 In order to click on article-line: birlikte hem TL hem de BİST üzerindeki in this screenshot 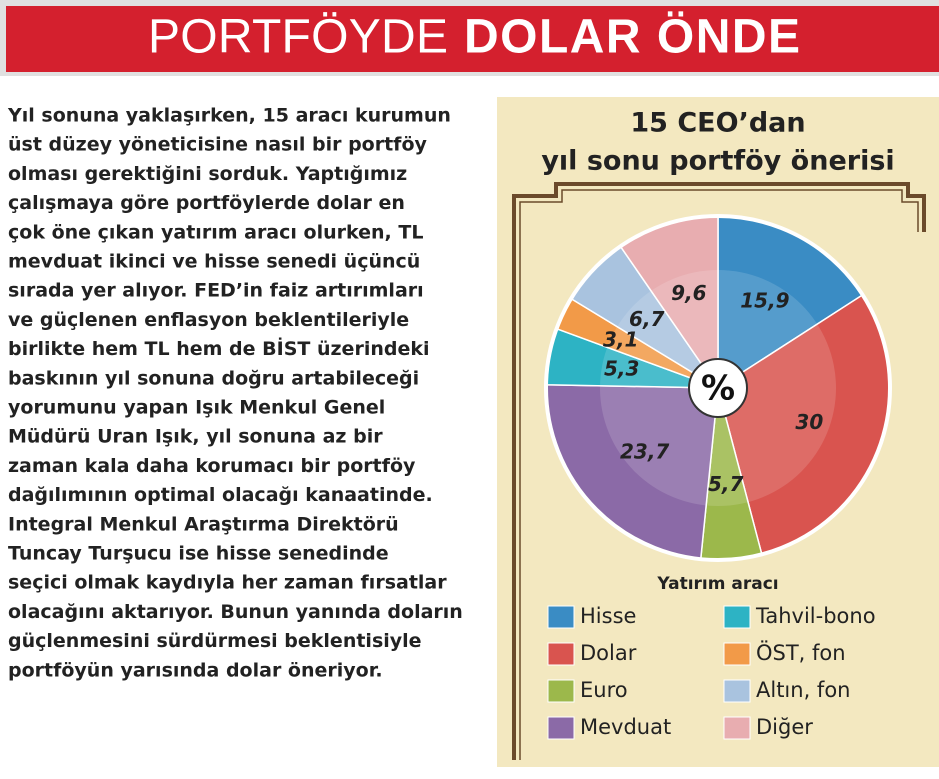, I will do `click(219, 348)`.